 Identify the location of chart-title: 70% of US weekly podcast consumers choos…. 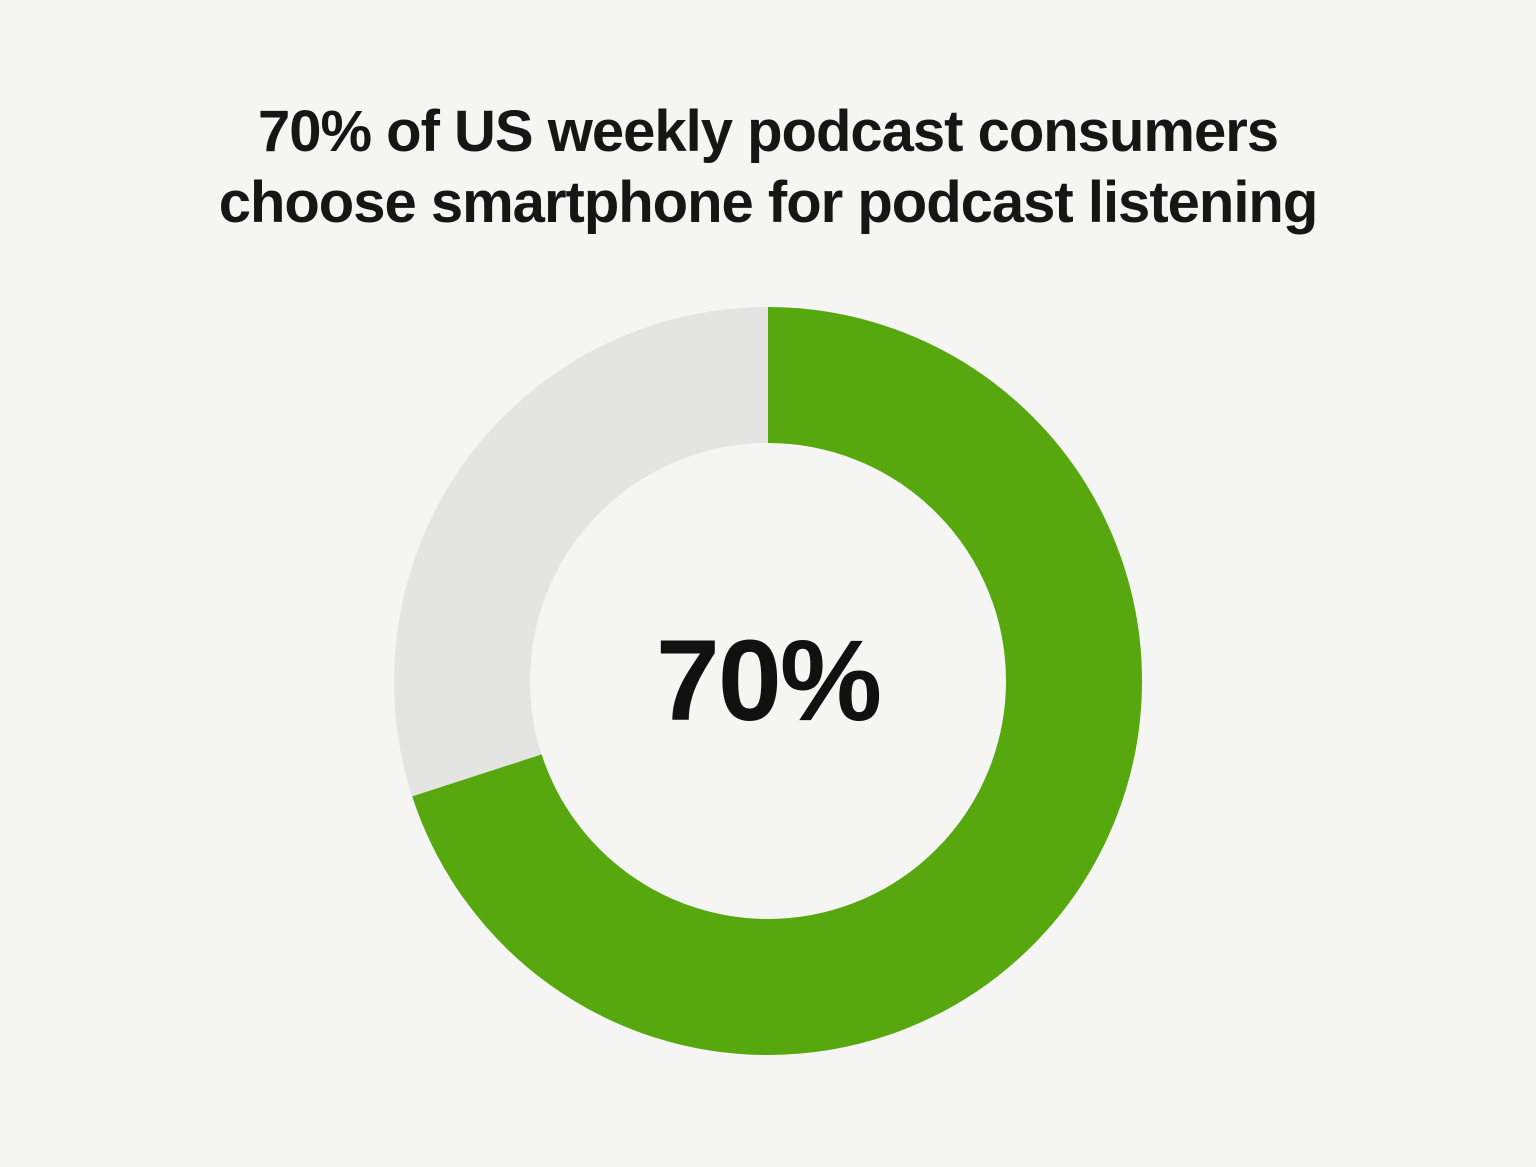
(768, 167).